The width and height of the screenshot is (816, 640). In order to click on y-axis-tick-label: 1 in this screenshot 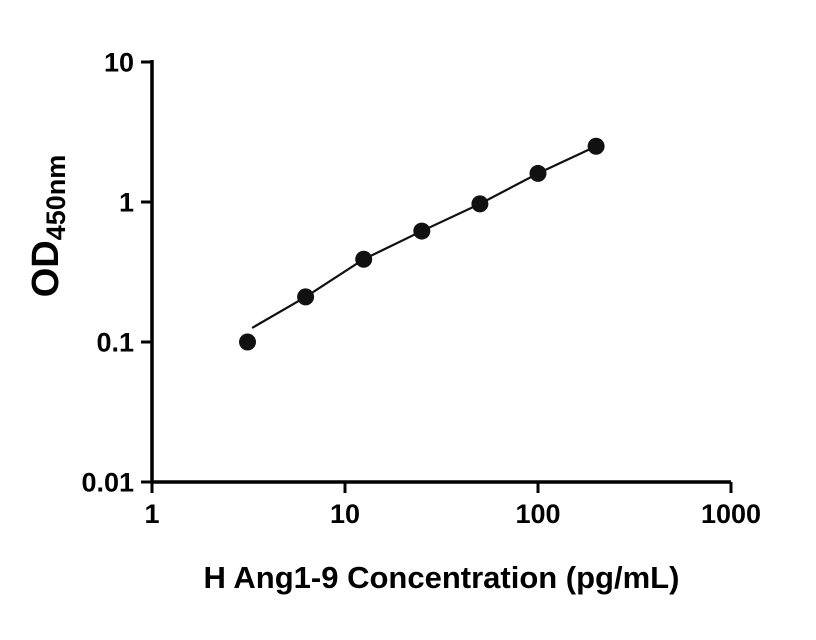, I will do `click(126, 203)`.